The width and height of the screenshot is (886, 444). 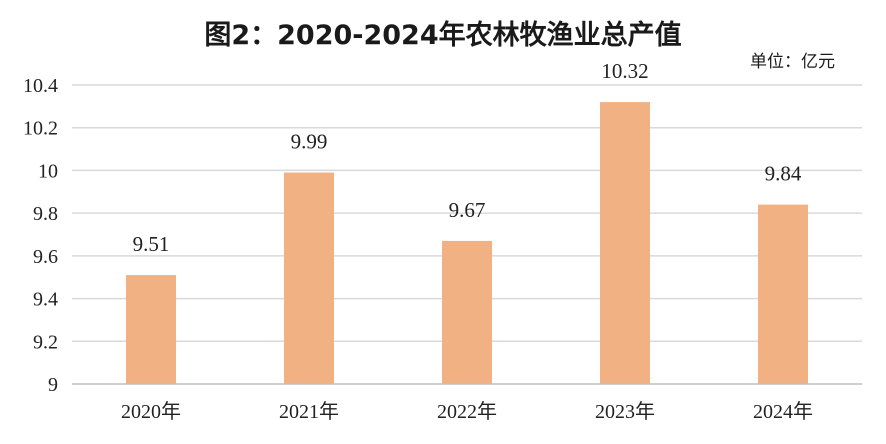 What do you see at coordinates (624, 71) in the screenshot?
I see `data-label: 10.32` at bounding box center [624, 71].